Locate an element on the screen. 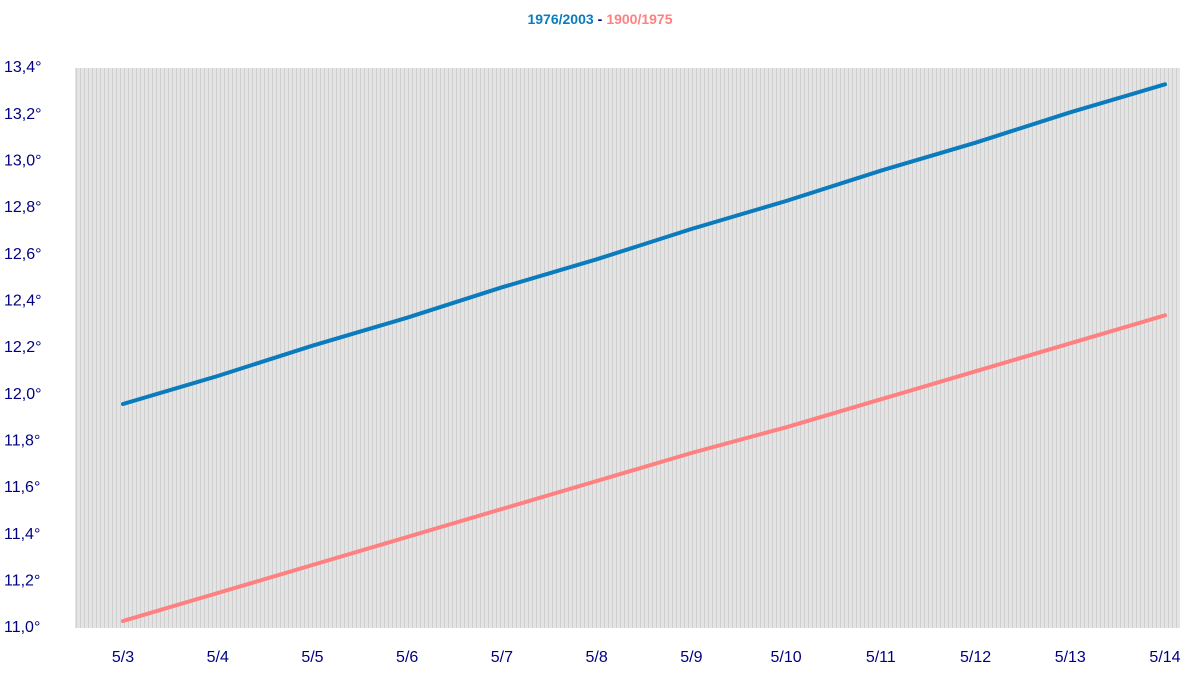 The height and width of the screenshot is (675, 1199). chart-title: 1976/2003-1900/1975 is located at coordinates (599, 19).